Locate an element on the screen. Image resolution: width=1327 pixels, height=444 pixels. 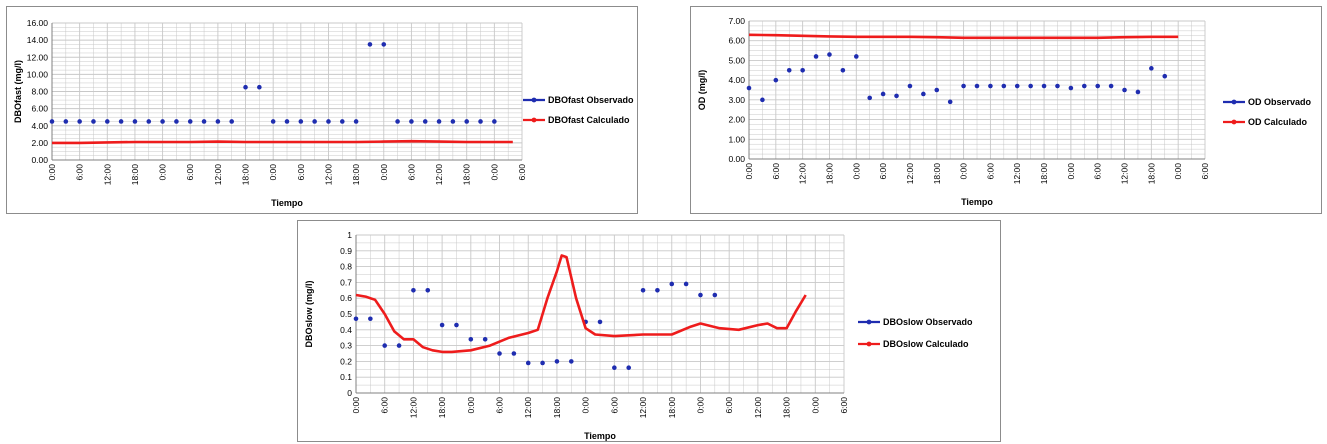
y-tick-label: 0.7 is located at coordinates (346, 282).